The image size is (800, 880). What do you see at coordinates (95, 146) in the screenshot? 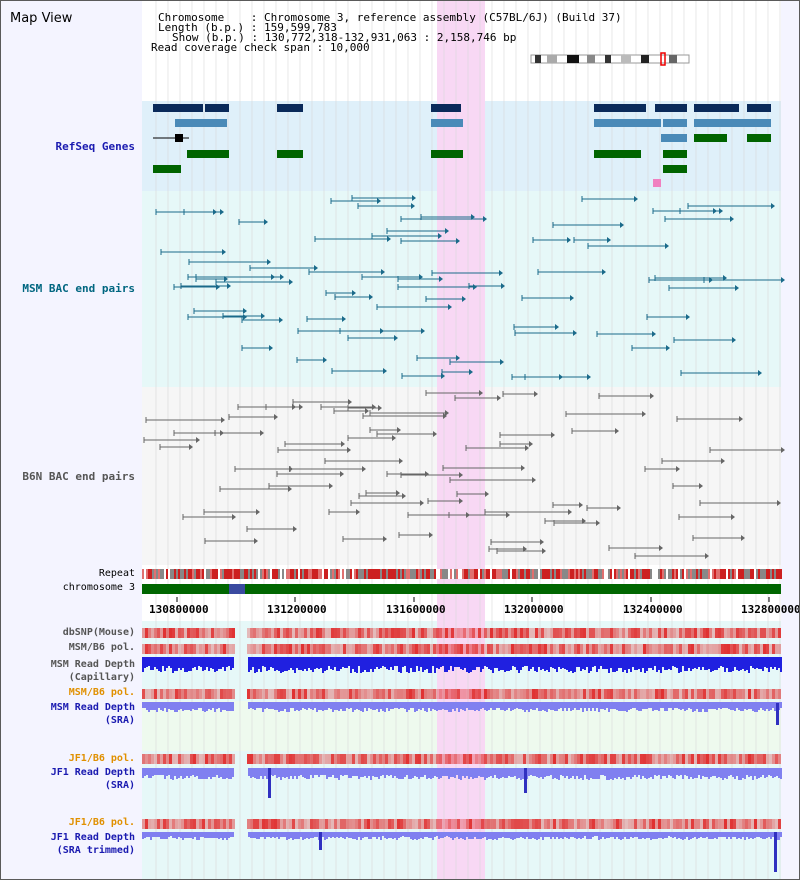
I see `track-label-refseq: RefSeq Genes` at bounding box center [95, 146].